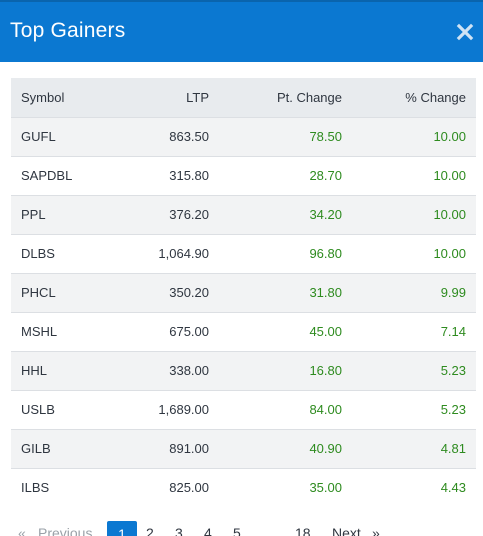 The width and height of the screenshot is (483, 536). Describe the element at coordinates (325, 448) in the screenshot. I see `cell-pt-change: 40.90` at that location.